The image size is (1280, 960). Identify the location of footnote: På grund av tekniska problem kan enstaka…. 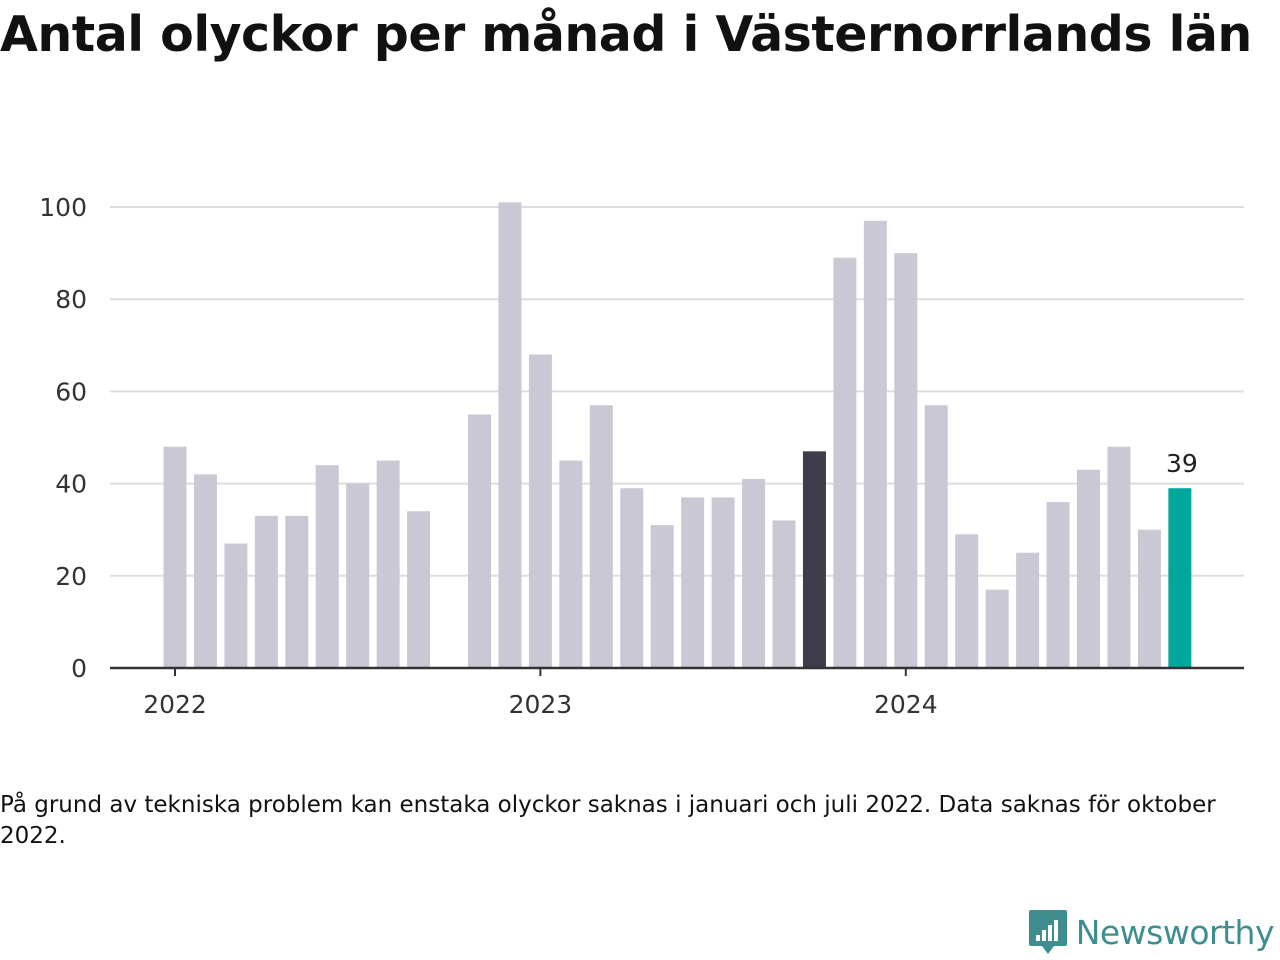
(608, 820).